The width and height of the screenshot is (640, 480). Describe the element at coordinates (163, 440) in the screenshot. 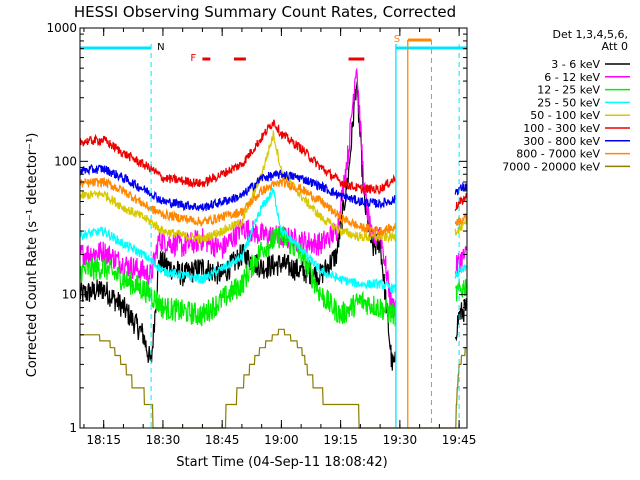

I see `x-tick-label: 18:30` at that location.